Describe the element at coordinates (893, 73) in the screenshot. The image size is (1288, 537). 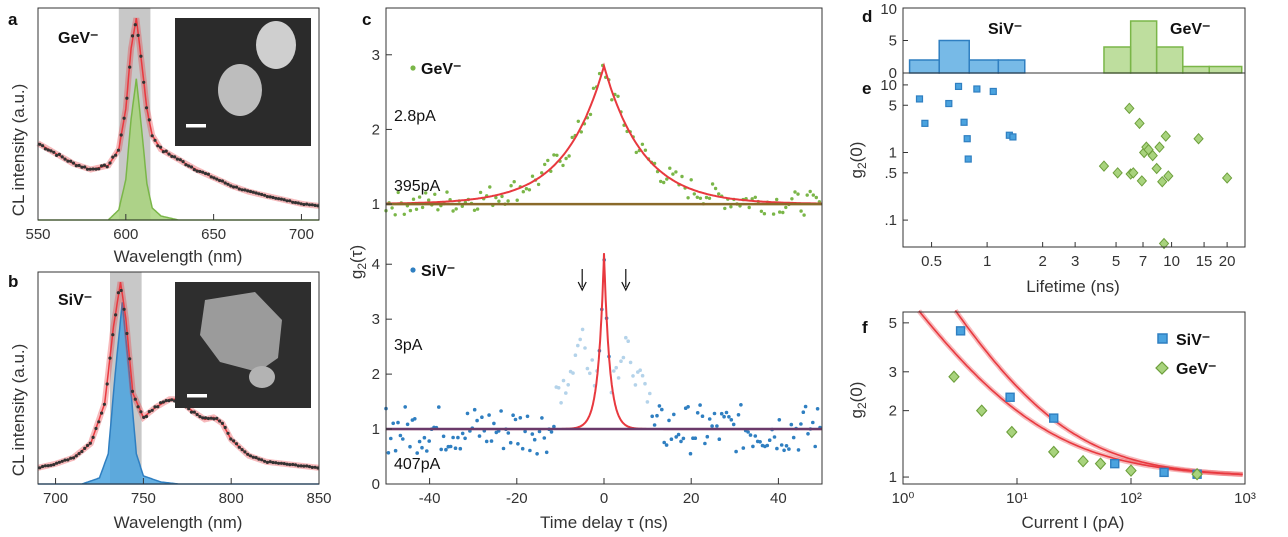
I see `panel-d-ytick-label: 0` at that location.